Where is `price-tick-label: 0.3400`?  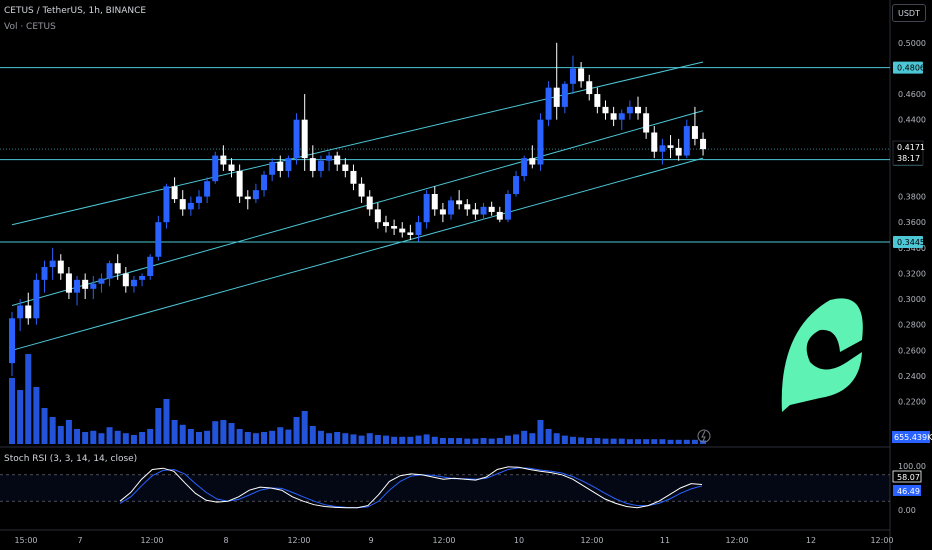 price-tick-label: 0.3400 is located at coordinates (912, 248).